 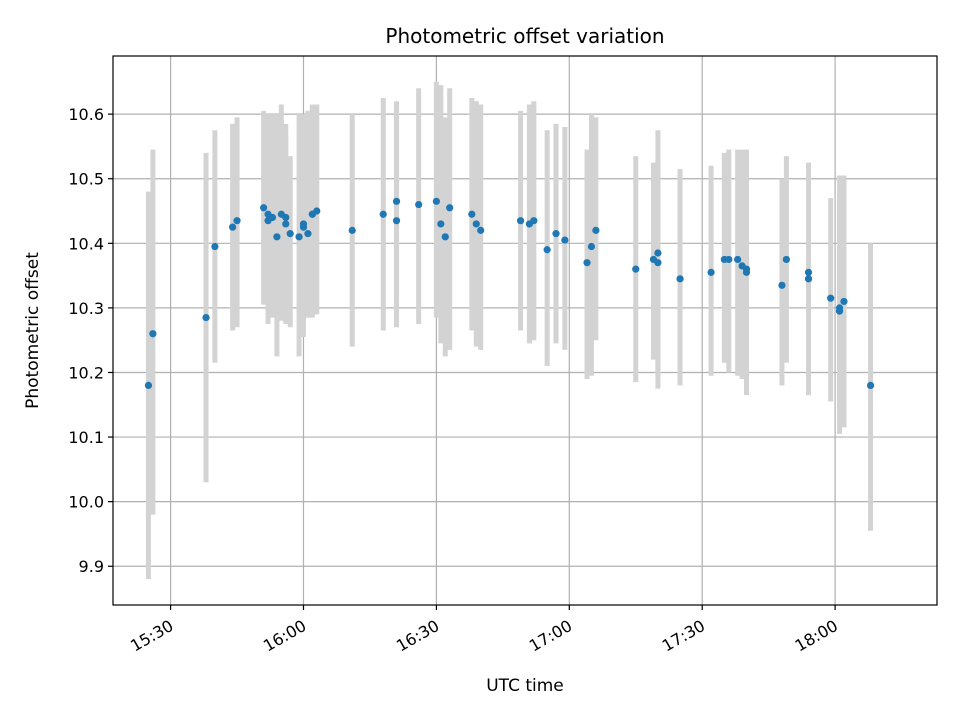 What do you see at coordinates (524, 36) in the screenshot?
I see `chart-title: Photometric offset variation` at bounding box center [524, 36].